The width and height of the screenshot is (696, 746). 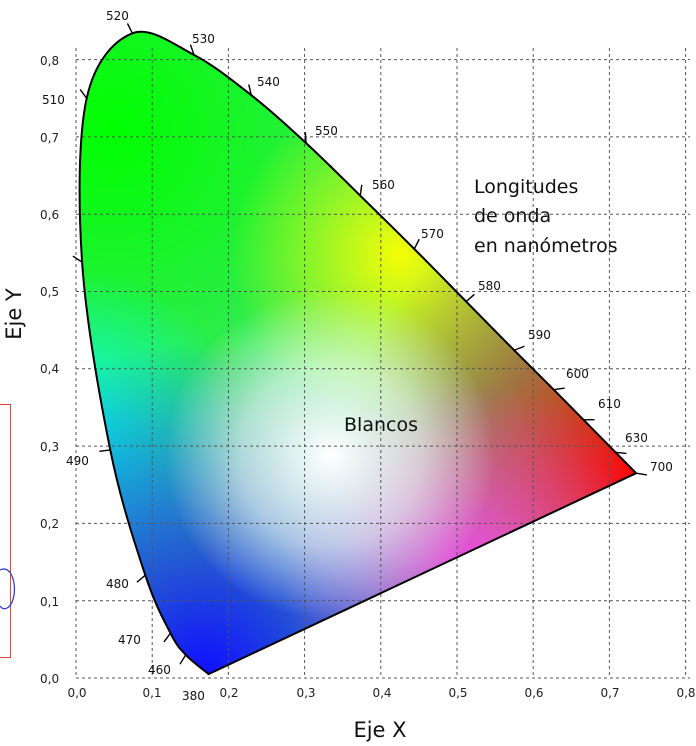 I want to click on x-tick-label: 0,6, so click(x=533, y=693).